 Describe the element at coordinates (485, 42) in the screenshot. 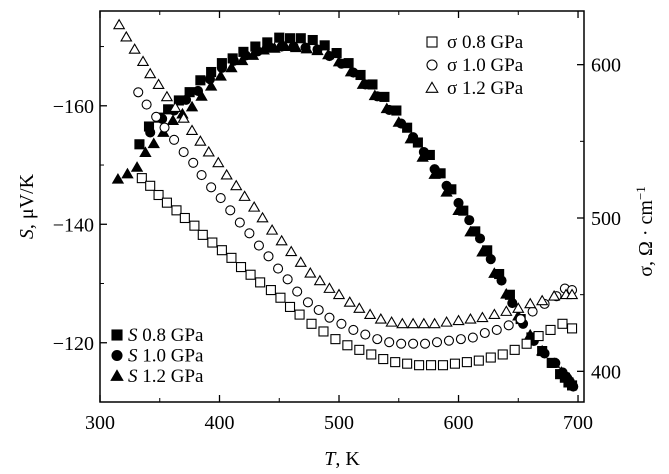

I see `legend-label: σ 0.8 GPa` at that location.